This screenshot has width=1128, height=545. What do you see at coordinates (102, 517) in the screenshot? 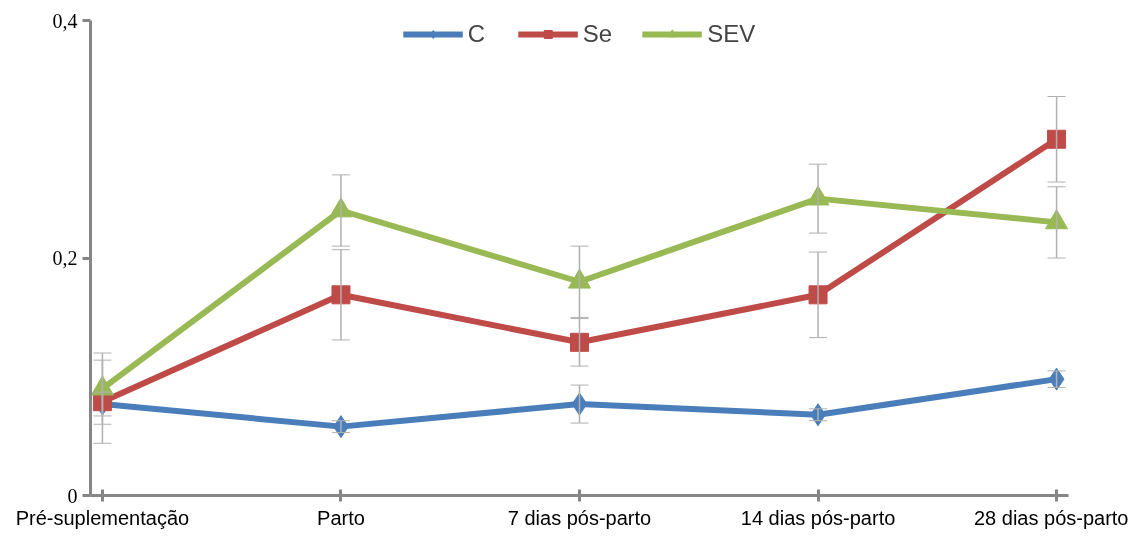
I see `x-tick-label: Pré-suplementação` at bounding box center [102, 517].